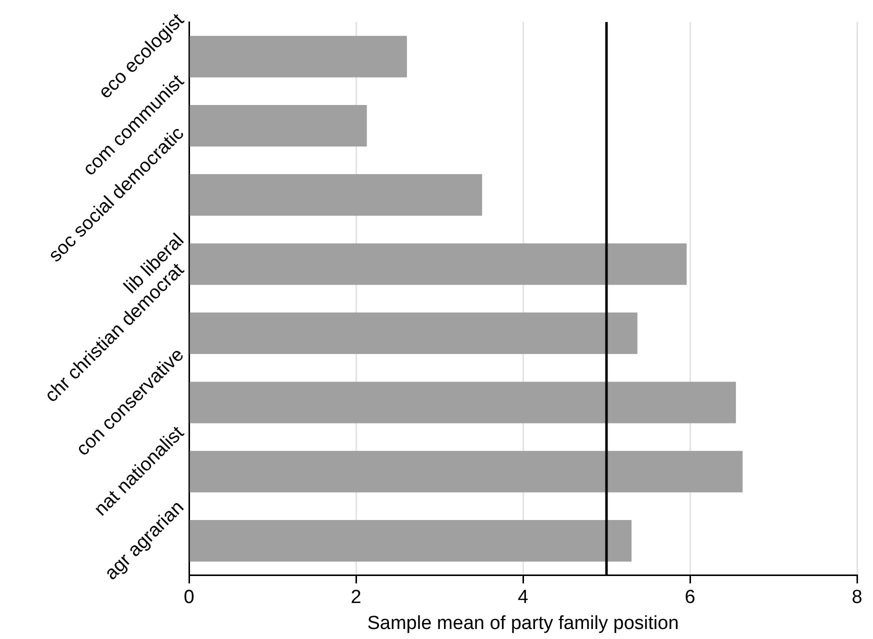 Image resolution: width=873 pixels, height=639 pixels. Describe the element at coordinates (523, 597) in the screenshot. I see `x-tick-label: 4` at that location.